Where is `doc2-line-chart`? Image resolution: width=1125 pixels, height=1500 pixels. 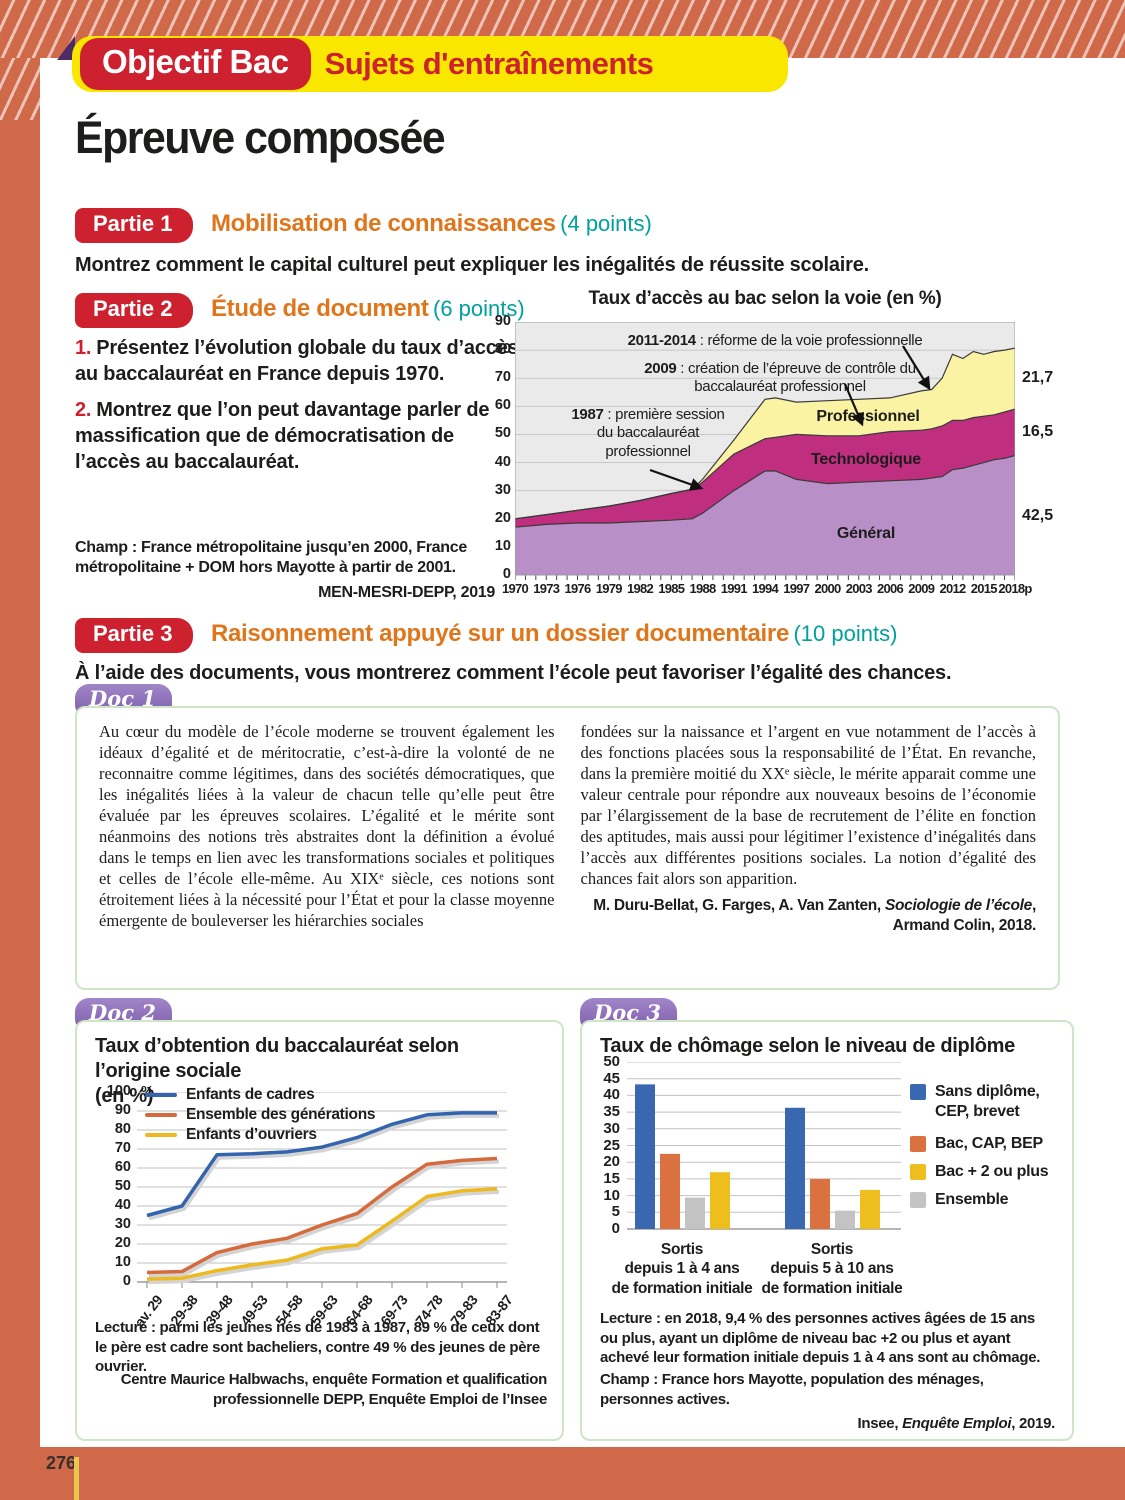 doc2-line-chart is located at coordinates (322, 1190).